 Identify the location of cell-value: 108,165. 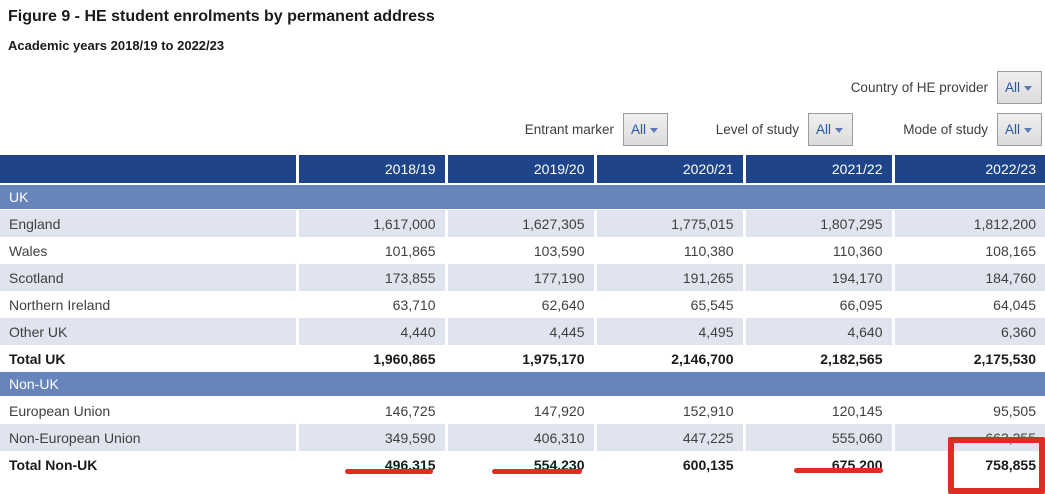
(968, 250).